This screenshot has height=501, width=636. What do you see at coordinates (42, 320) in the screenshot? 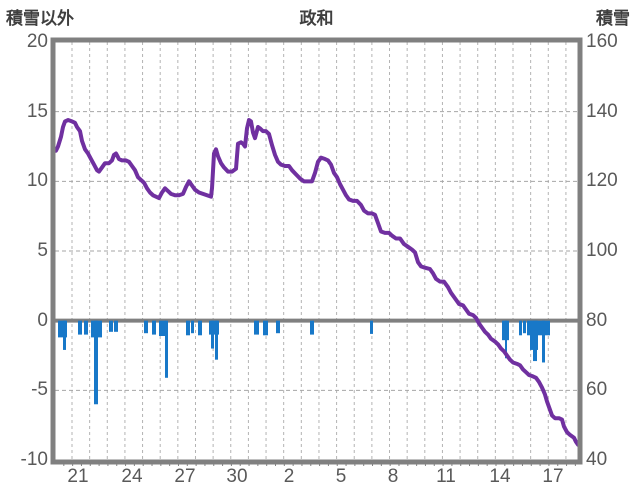
I see `left-axis-tick-label: 0` at bounding box center [42, 320].